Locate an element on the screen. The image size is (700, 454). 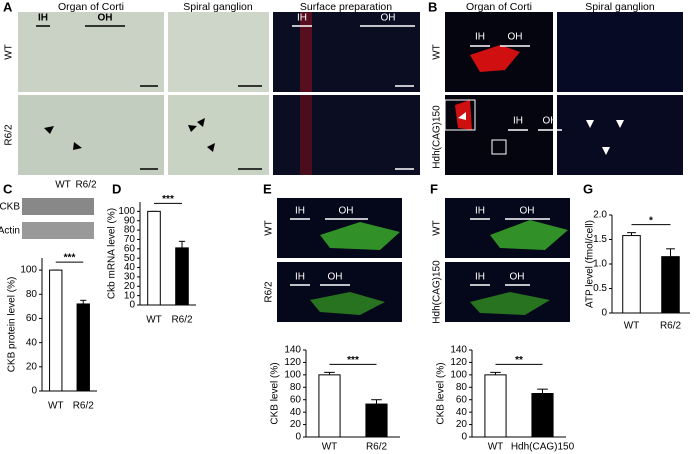
blot-row: Actin is located at coordinates (10, 231).